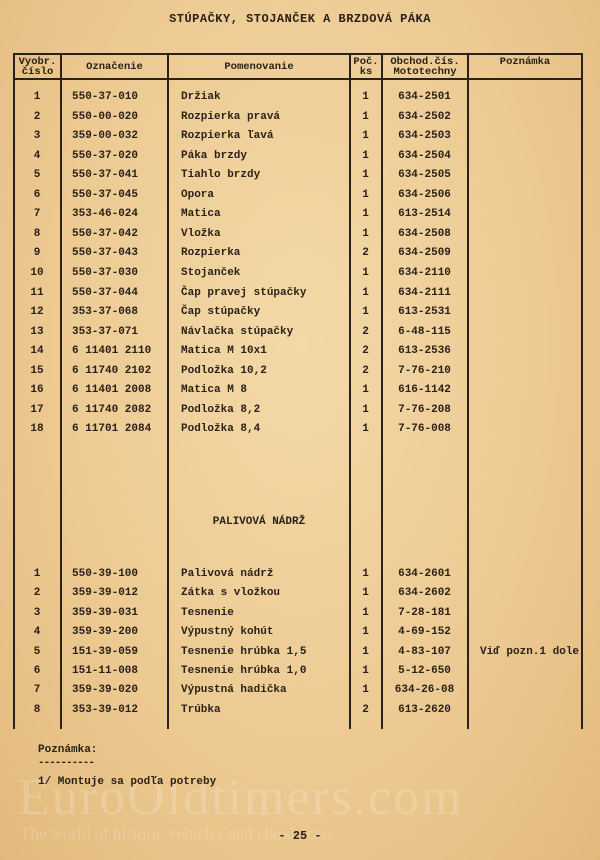 The height and width of the screenshot is (860, 600). I want to click on trade-number: 6-48-115, so click(424, 331).